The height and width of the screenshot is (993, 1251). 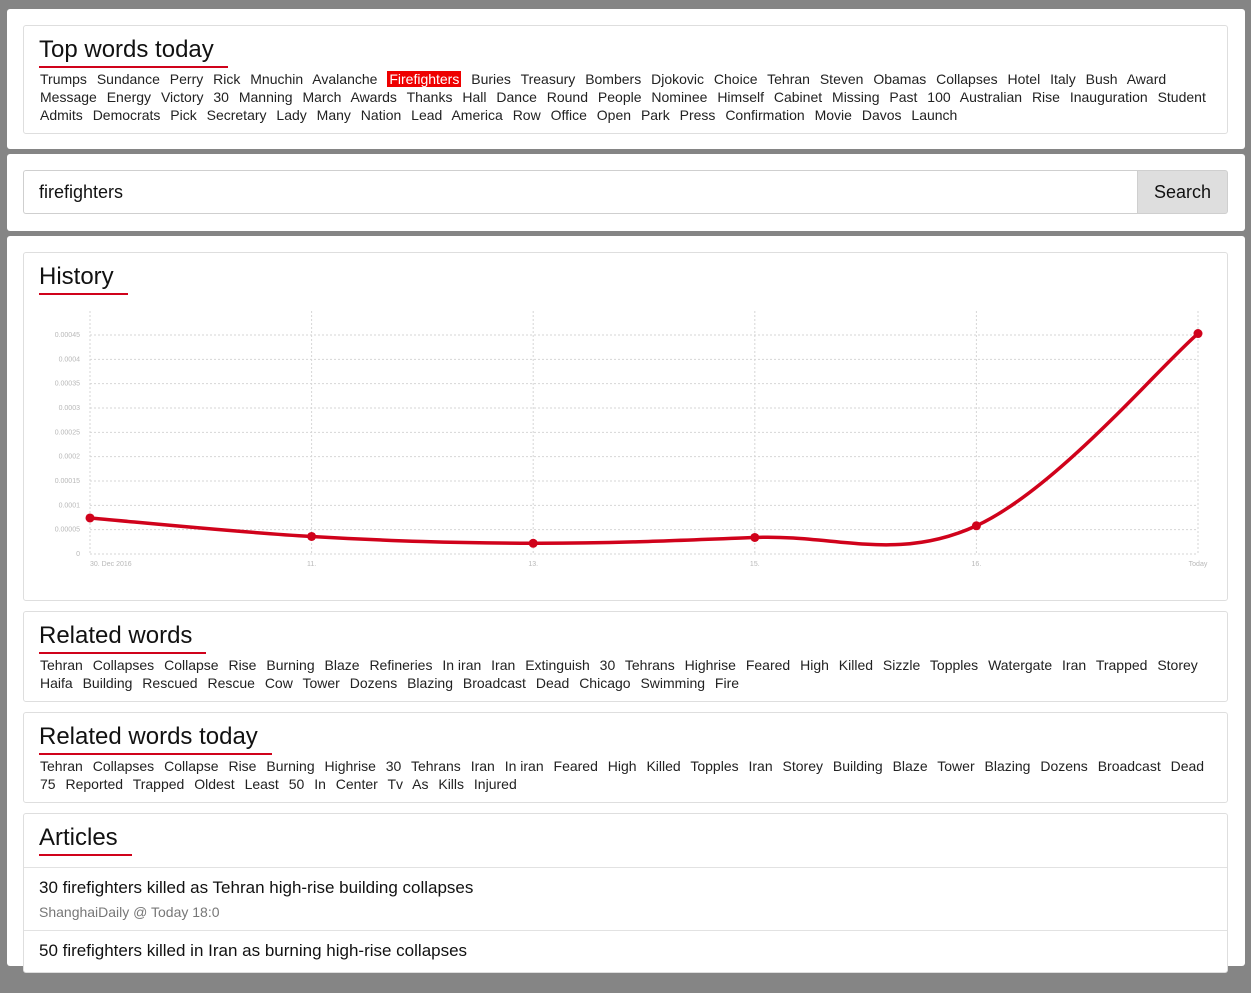 What do you see at coordinates (126, 115) in the screenshot?
I see `word-chip: Democrats` at bounding box center [126, 115].